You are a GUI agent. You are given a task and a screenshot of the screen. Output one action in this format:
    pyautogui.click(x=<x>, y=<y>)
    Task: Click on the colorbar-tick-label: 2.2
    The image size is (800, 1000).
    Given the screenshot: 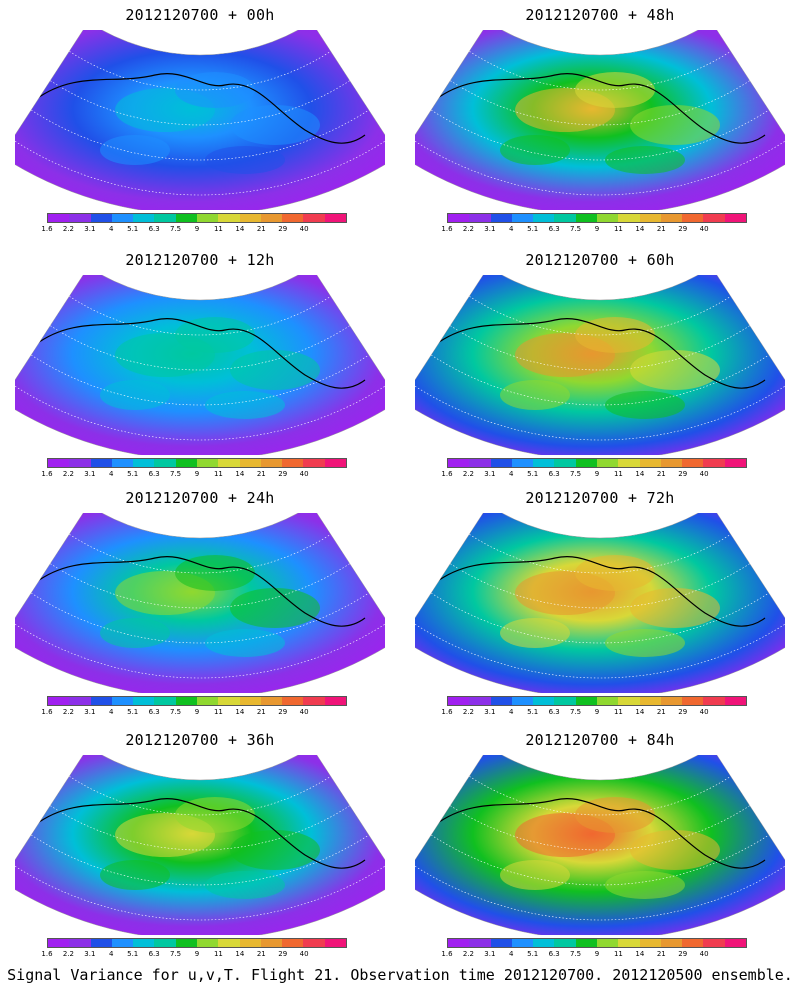 What is the action you would take?
    pyautogui.click(x=468, y=712)
    